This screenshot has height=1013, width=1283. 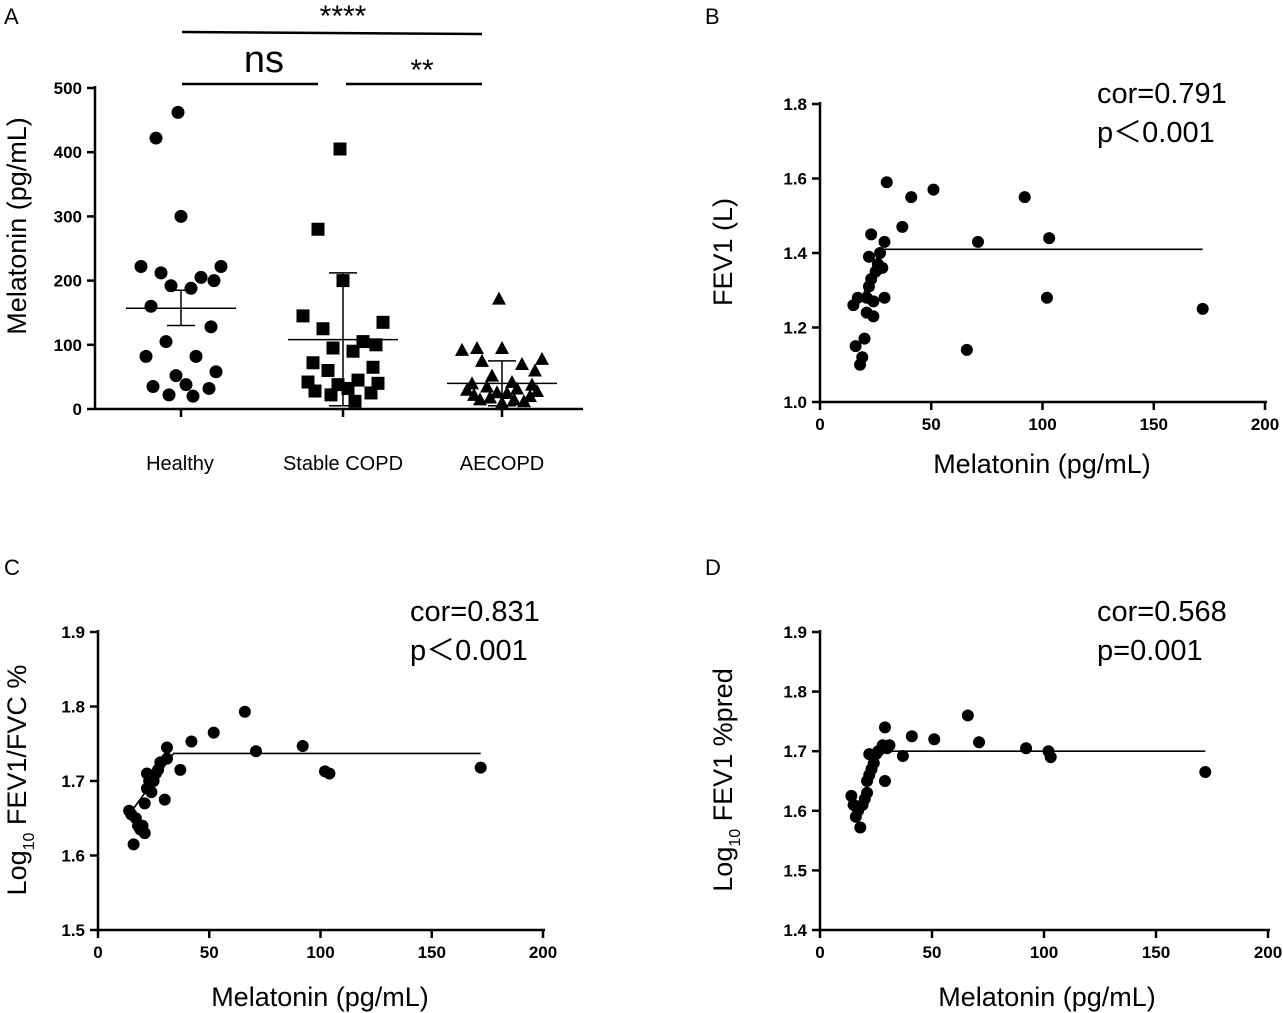 I want to click on panel-d-xtick-label: 50, so click(x=932, y=952).